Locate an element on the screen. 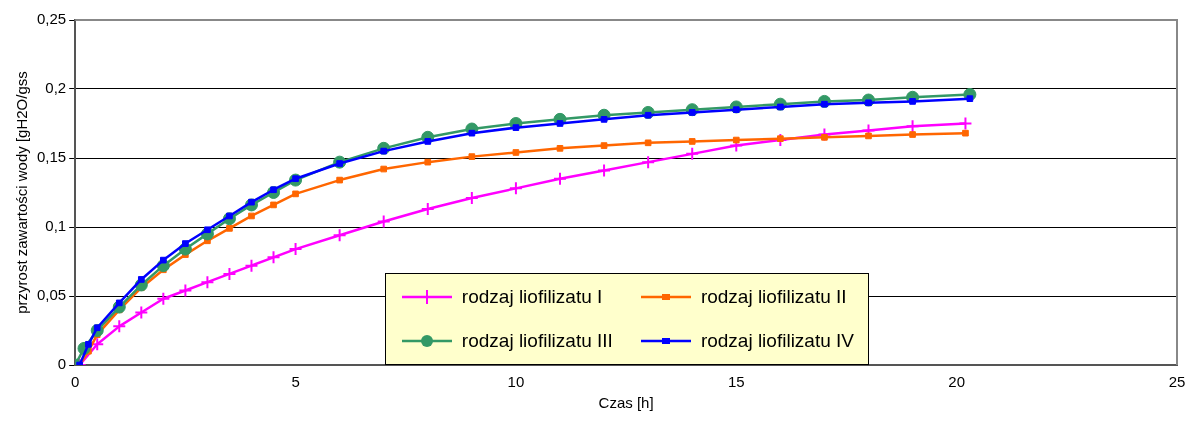 Image resolution: width=1197 pixels, height=421 pixels. legend-label: rodzaj liofilizatu I is located at coordinates (532, 297).